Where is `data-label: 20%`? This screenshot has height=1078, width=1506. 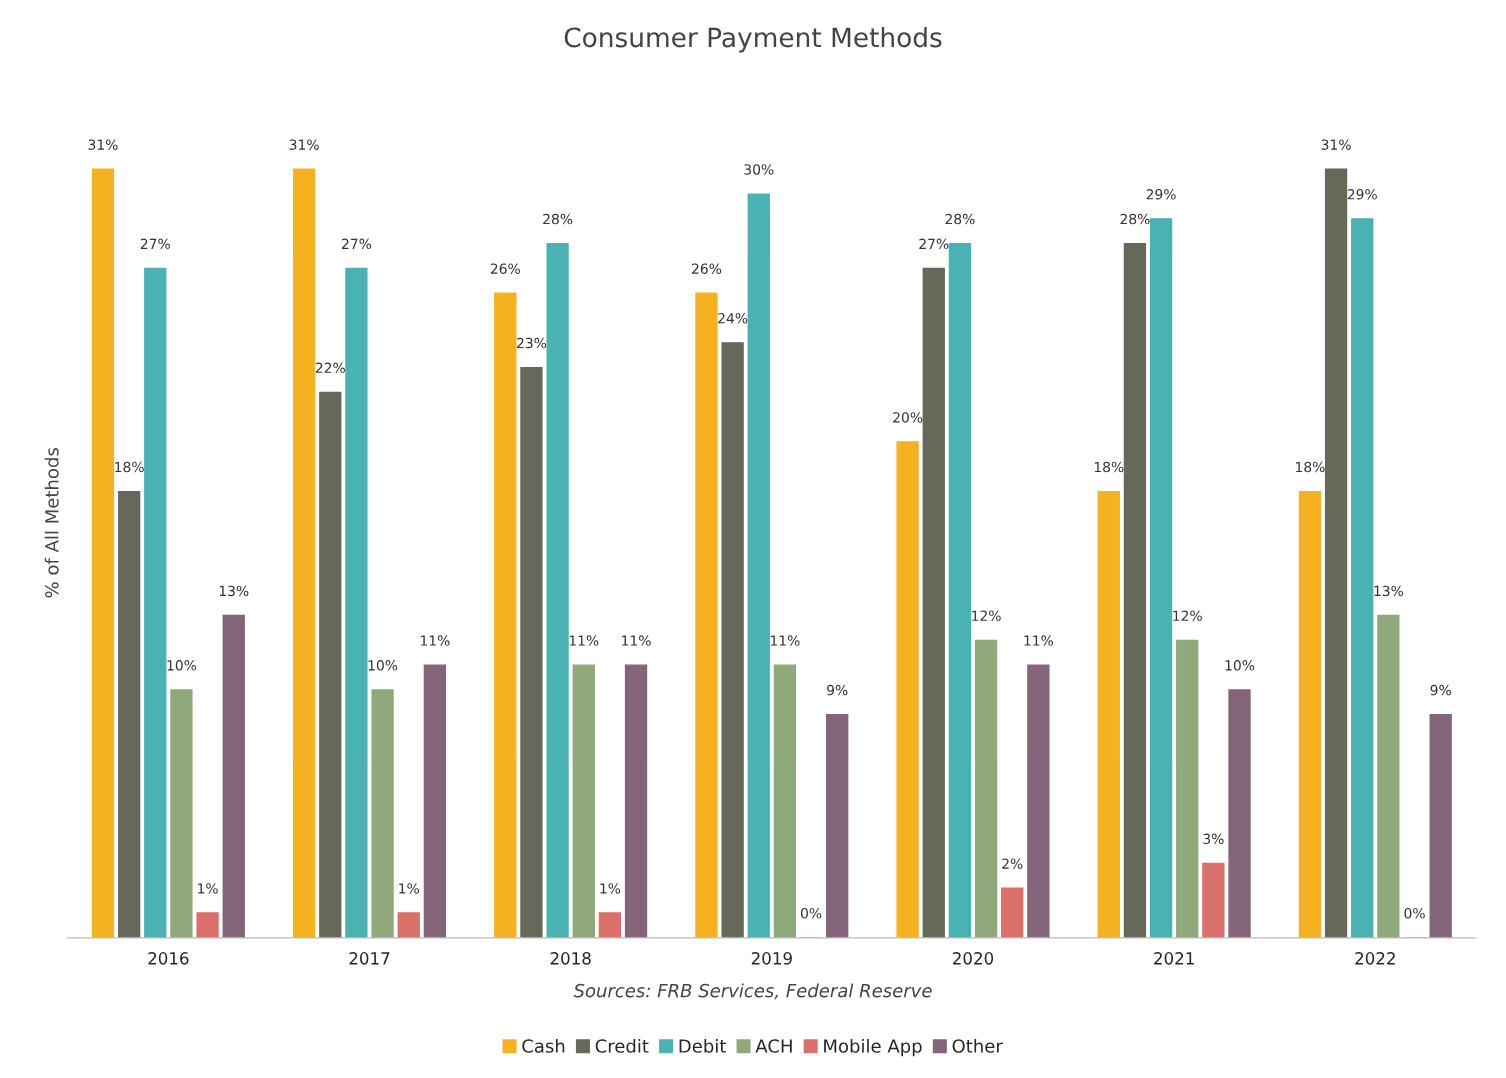
data-label: 20% is located at coordinates (908, 417).